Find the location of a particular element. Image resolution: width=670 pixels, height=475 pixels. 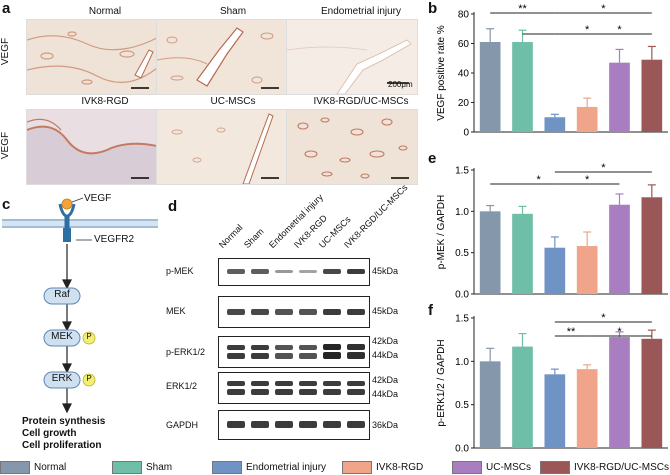

micro-title-uc-mscs: UC-MSCs is located at coordinates (233, 101).